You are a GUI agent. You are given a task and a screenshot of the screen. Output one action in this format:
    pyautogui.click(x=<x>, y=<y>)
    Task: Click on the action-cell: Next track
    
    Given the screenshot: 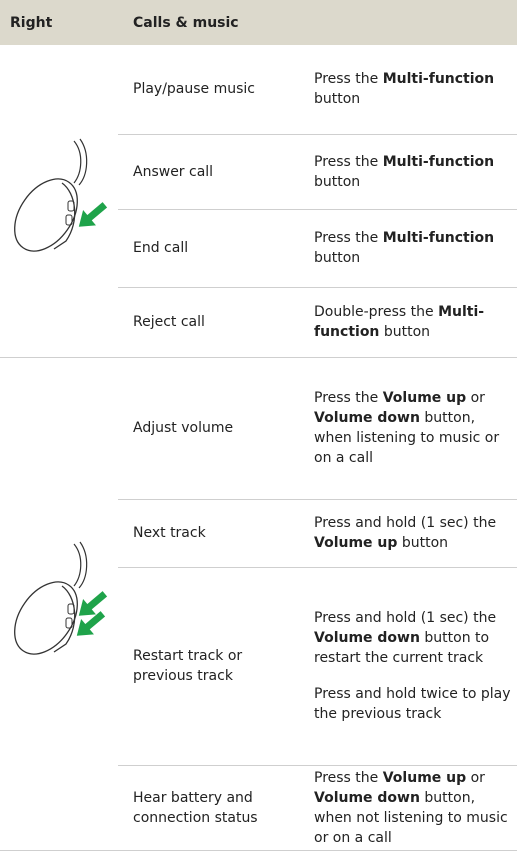 What is the action you would take?
    pyautogui.click(x=210, y=533)
    